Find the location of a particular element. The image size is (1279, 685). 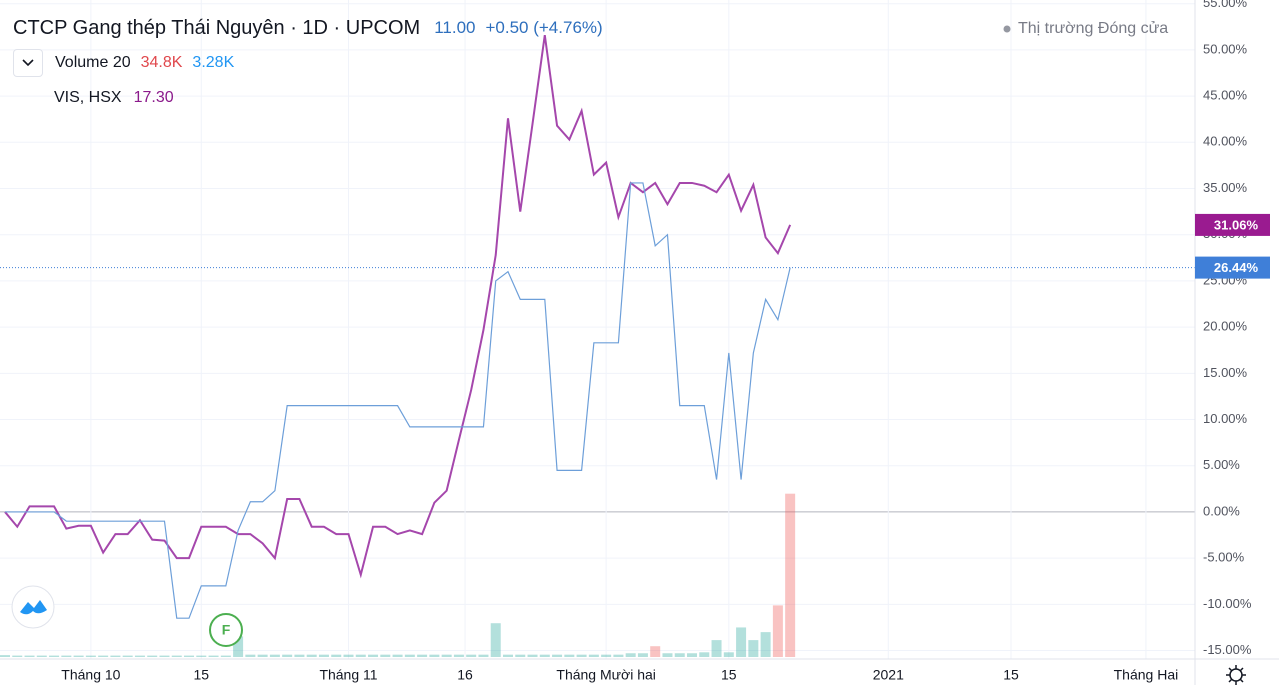

price-tag-label: 31.06% is located at coordinates (1236, 224).